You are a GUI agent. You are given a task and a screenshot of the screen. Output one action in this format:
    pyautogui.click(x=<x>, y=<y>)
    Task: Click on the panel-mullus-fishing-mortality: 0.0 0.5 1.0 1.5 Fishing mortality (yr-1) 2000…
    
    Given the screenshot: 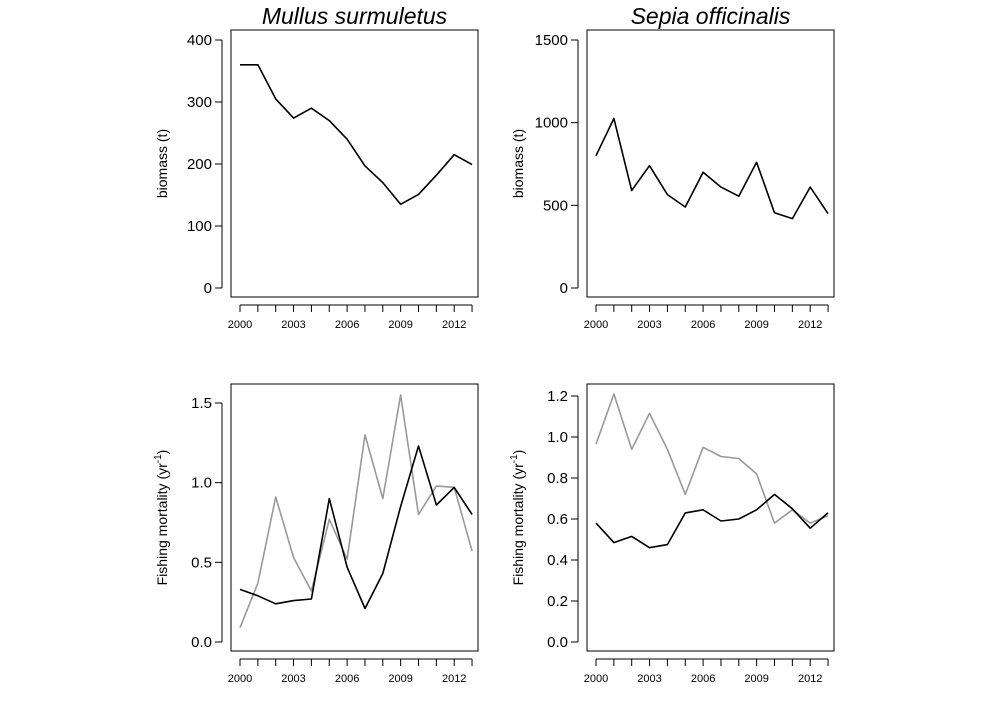 What is the action you would take?
    pyautogui.click(x=316, y=534)
    